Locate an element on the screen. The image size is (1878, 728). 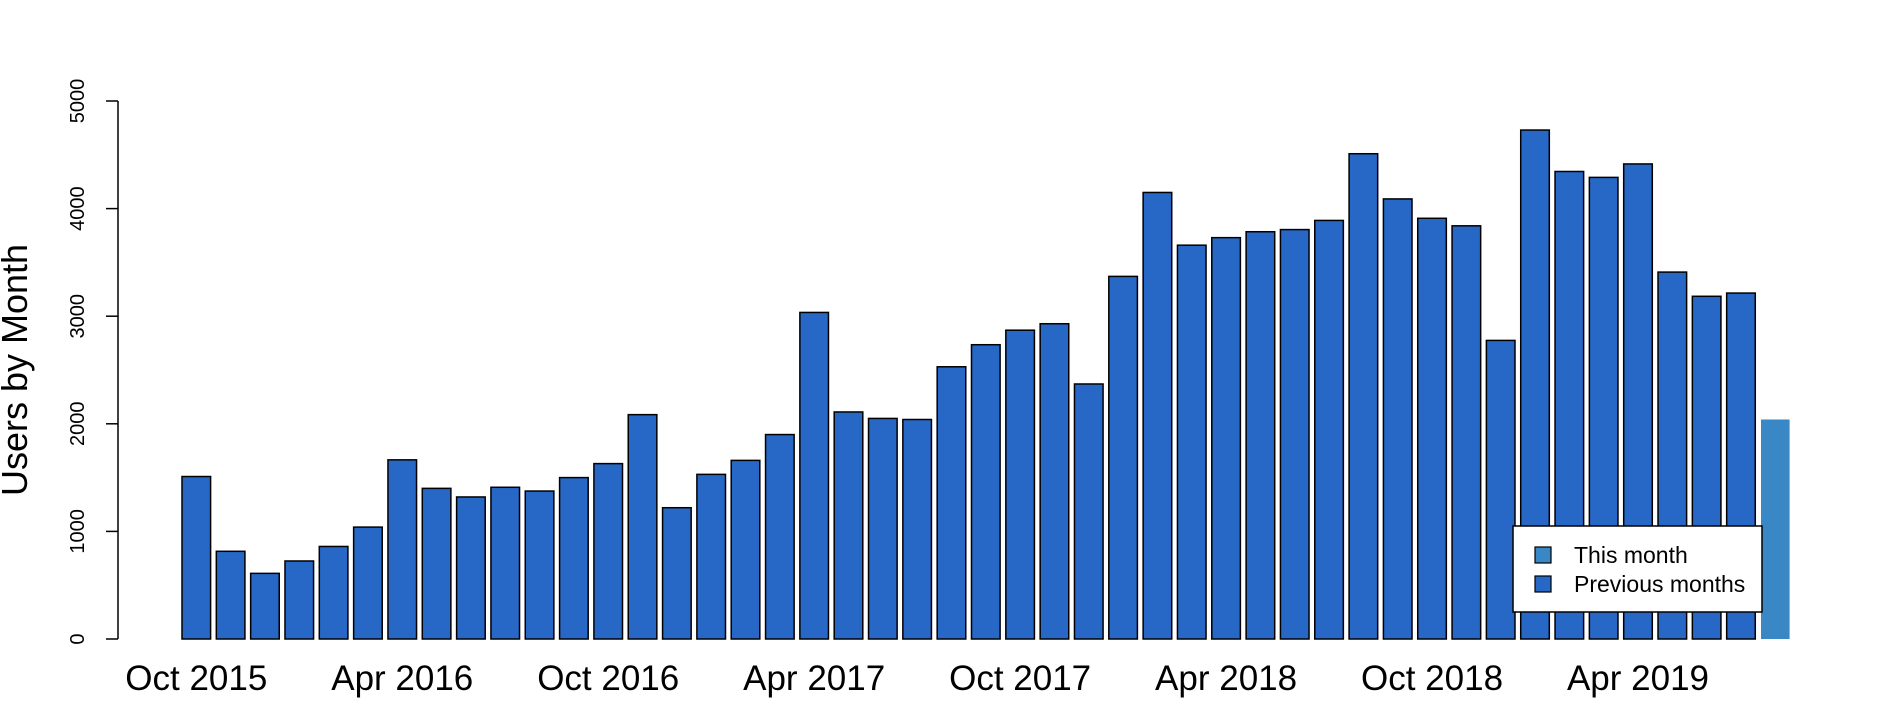
x-tick-label: Oct 2017 is located at coordinates (1020, 678).